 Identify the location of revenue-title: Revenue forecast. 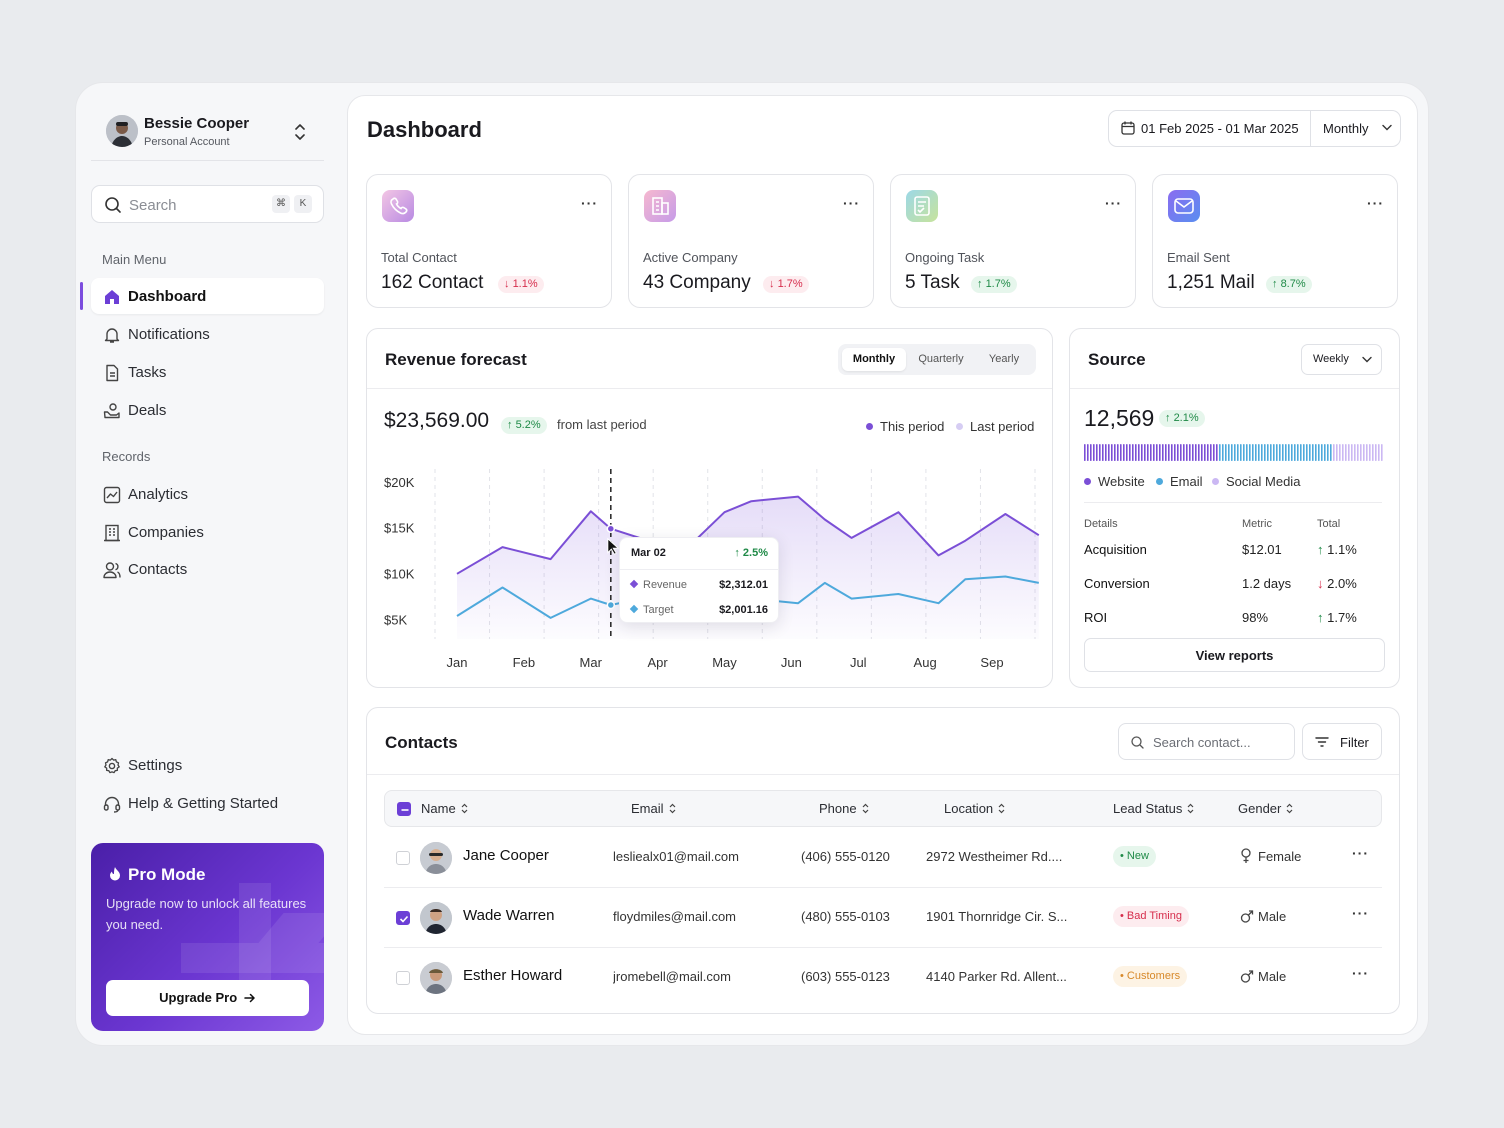
(456, 359).